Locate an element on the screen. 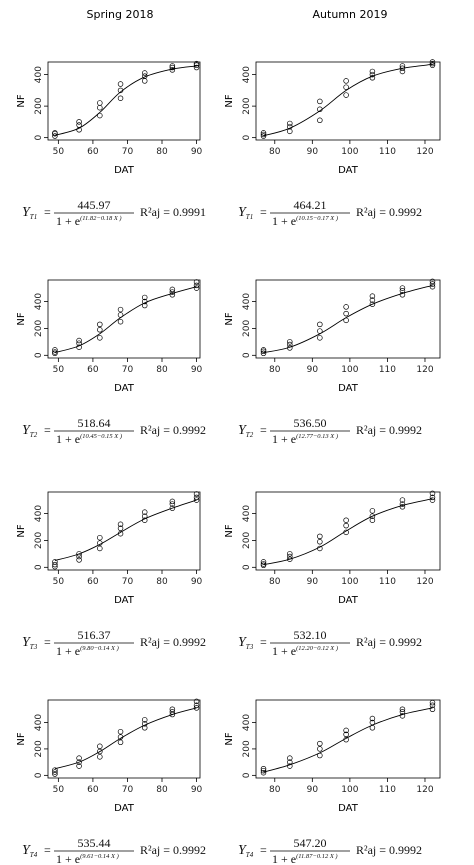  x-tick-label: 120 is located at coordinates (424, 152).